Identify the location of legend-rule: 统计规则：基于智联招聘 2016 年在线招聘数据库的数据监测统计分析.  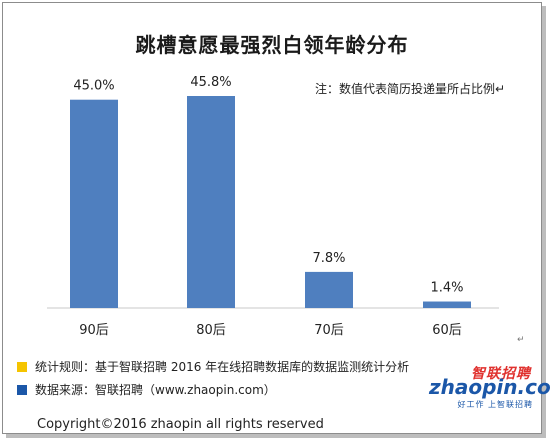
(213, 366).